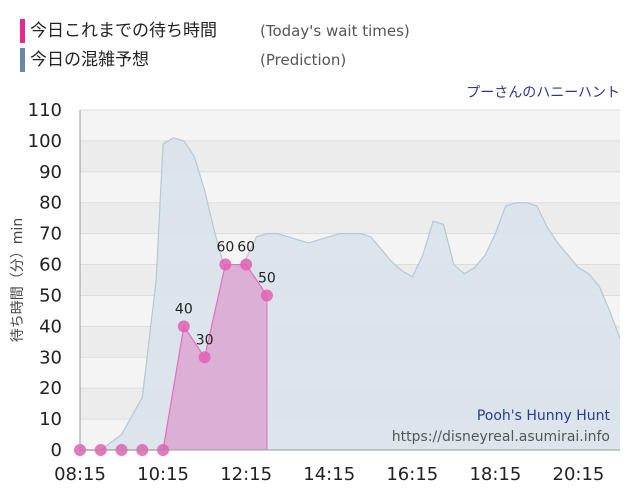 This screenshot has width=640, height=500. I want to click on legend-note-today: (Today's wait times), so click(335, 31).